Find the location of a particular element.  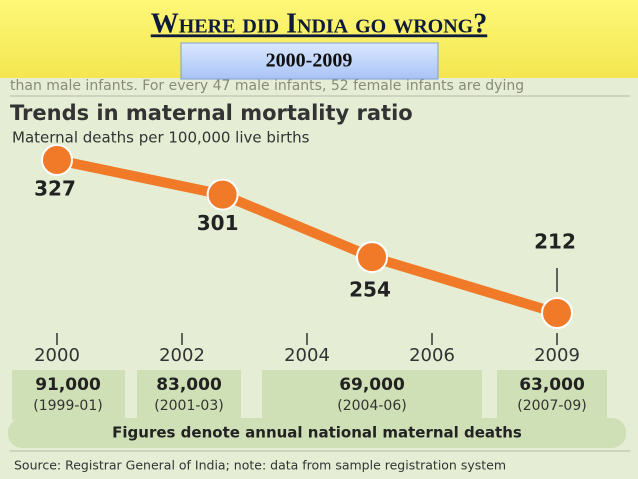

slide-subtitle: 2000-2009 is located at coordinates (309, 61).